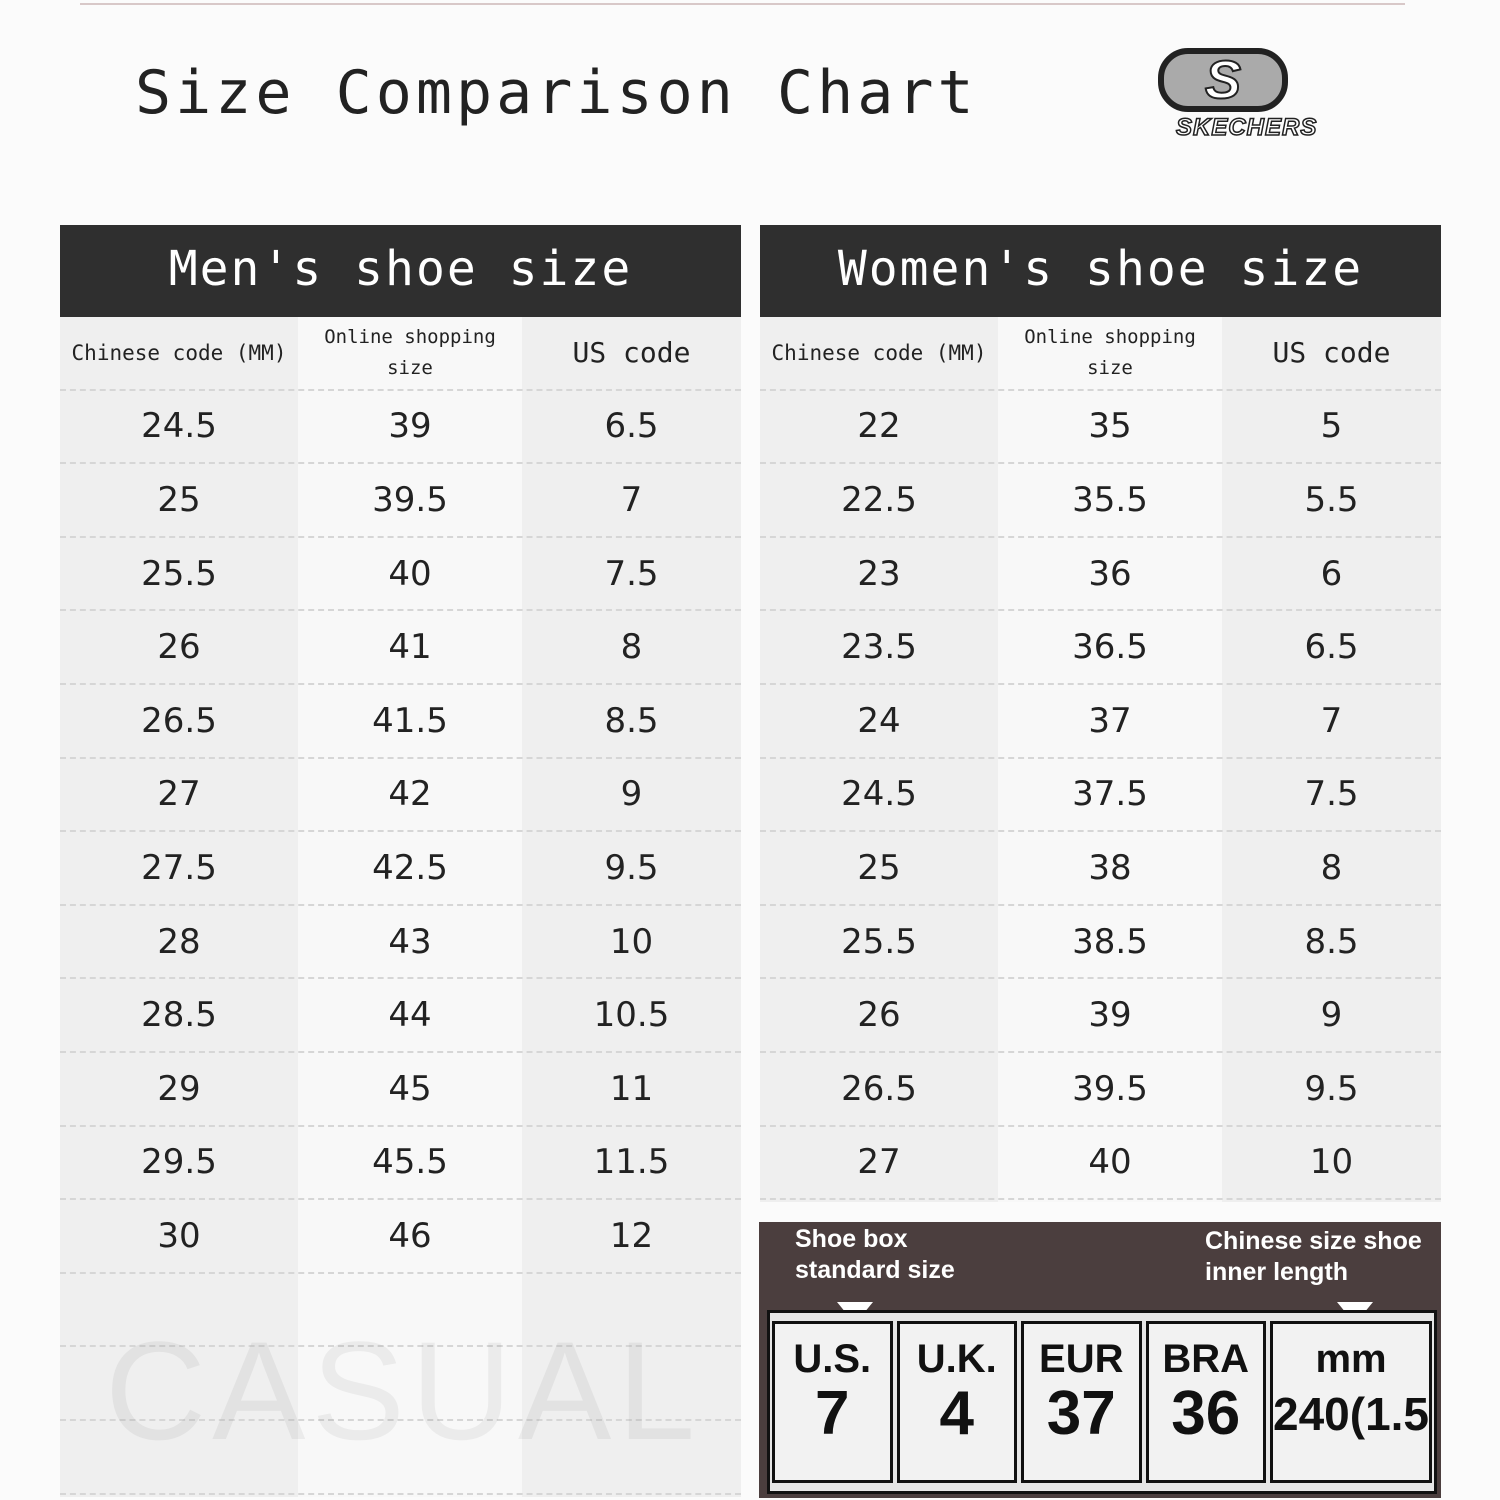 This screenshot has width=1500, height=1500. I want to click on table-row: 27.5 42.5 9.5, so click(400, 869).